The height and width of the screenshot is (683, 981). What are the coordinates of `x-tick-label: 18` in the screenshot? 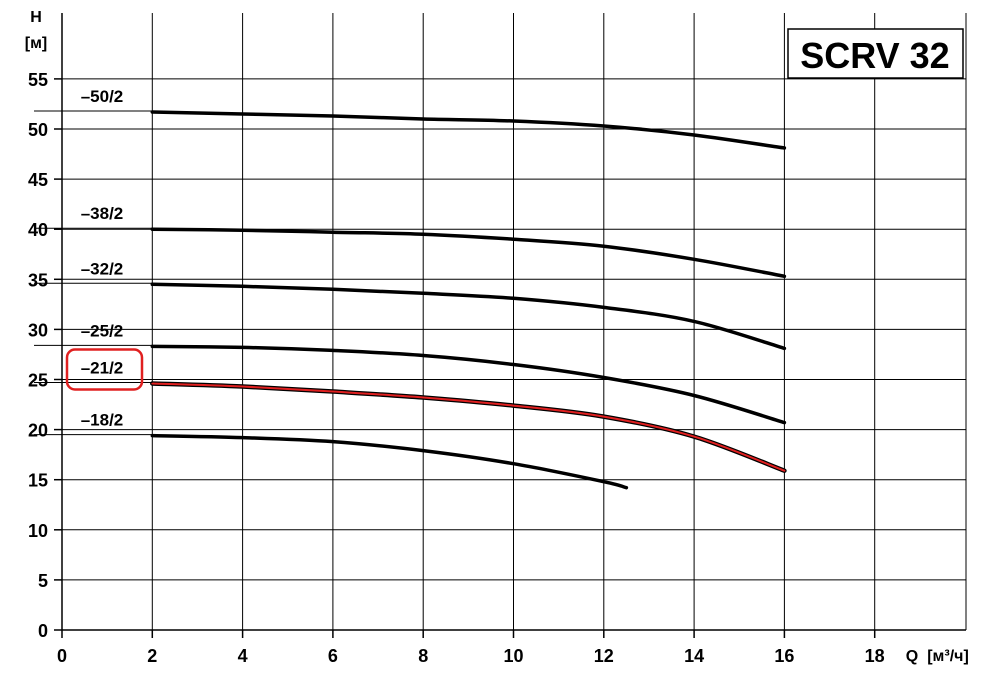 It's located at (875, 656).